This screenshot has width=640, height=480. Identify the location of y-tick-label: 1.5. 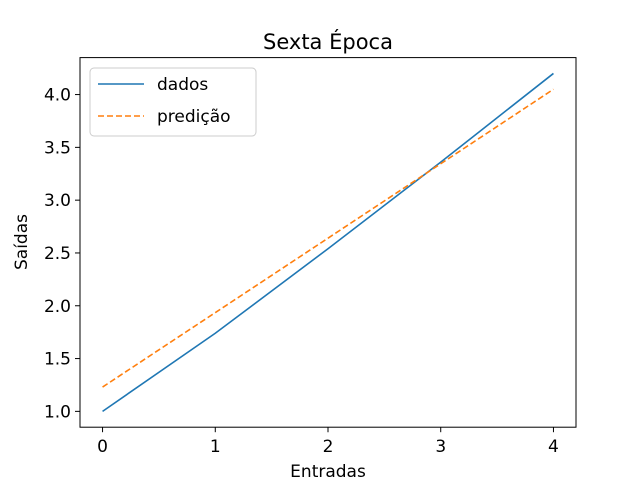
(57, 360).